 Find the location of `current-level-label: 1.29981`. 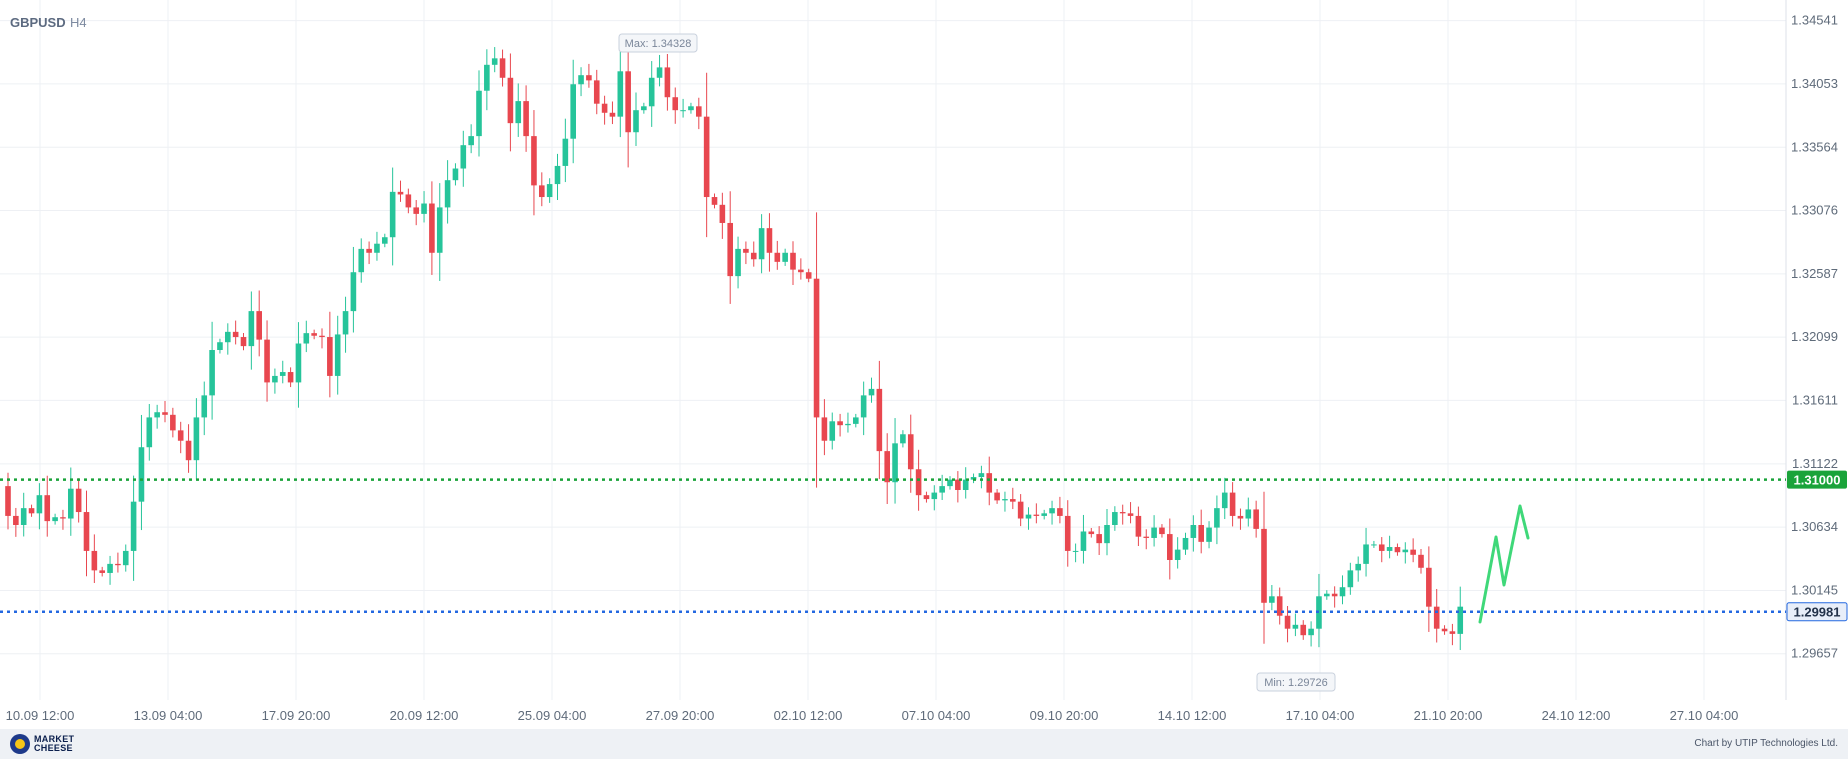

current-level-label: 1.29981 is located at coordinates (1817, 612).